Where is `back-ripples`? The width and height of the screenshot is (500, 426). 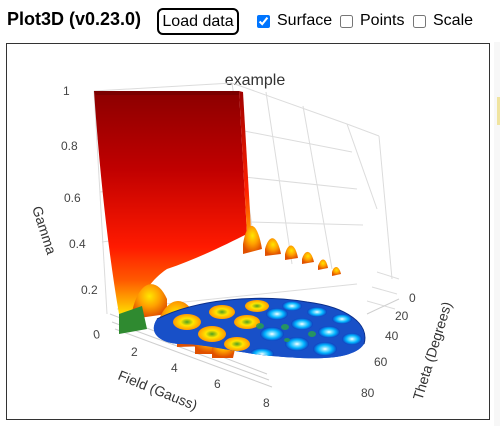
back-ripples is located at coordinates (292, 250).